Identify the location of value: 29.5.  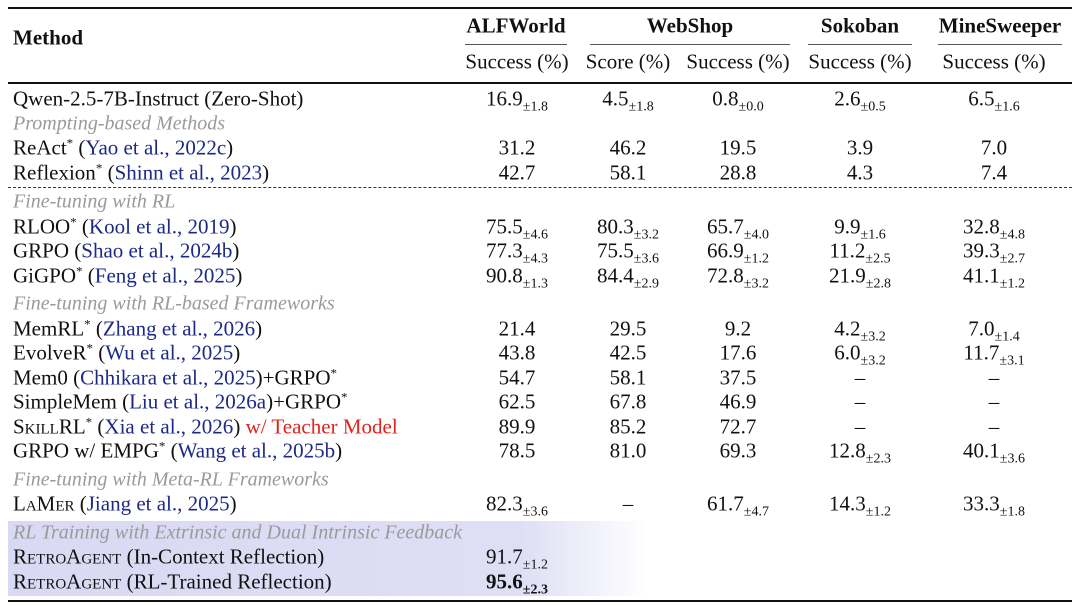
(628, 328).